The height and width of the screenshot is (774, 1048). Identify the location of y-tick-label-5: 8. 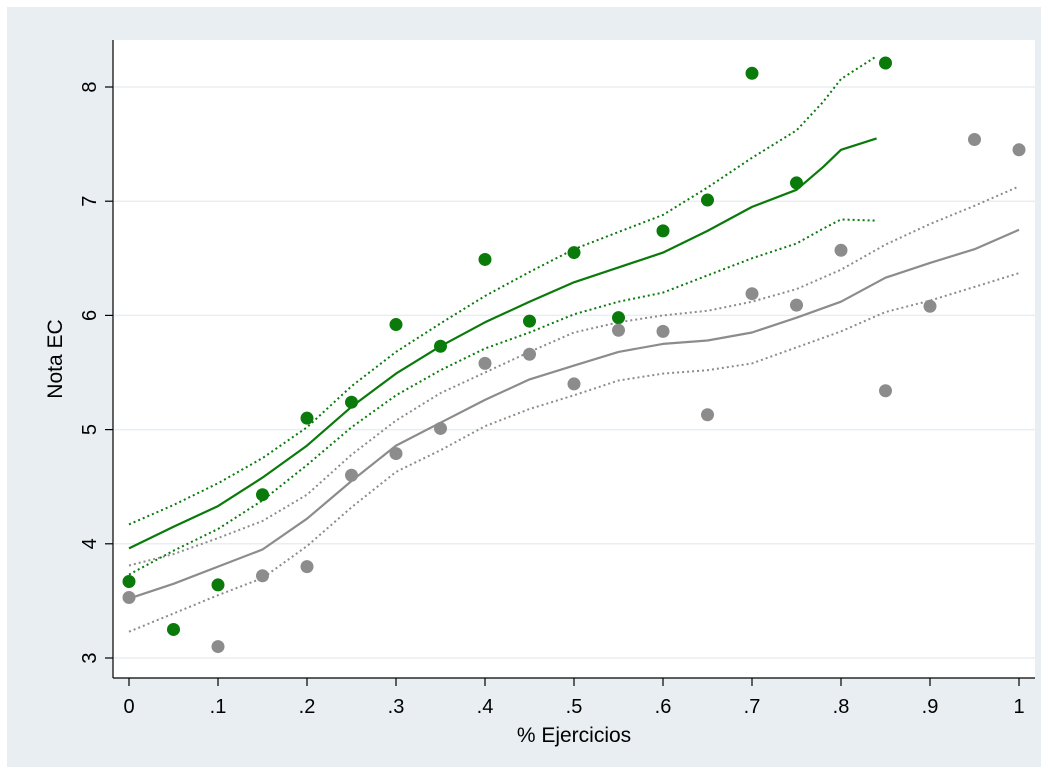
(90, 86).